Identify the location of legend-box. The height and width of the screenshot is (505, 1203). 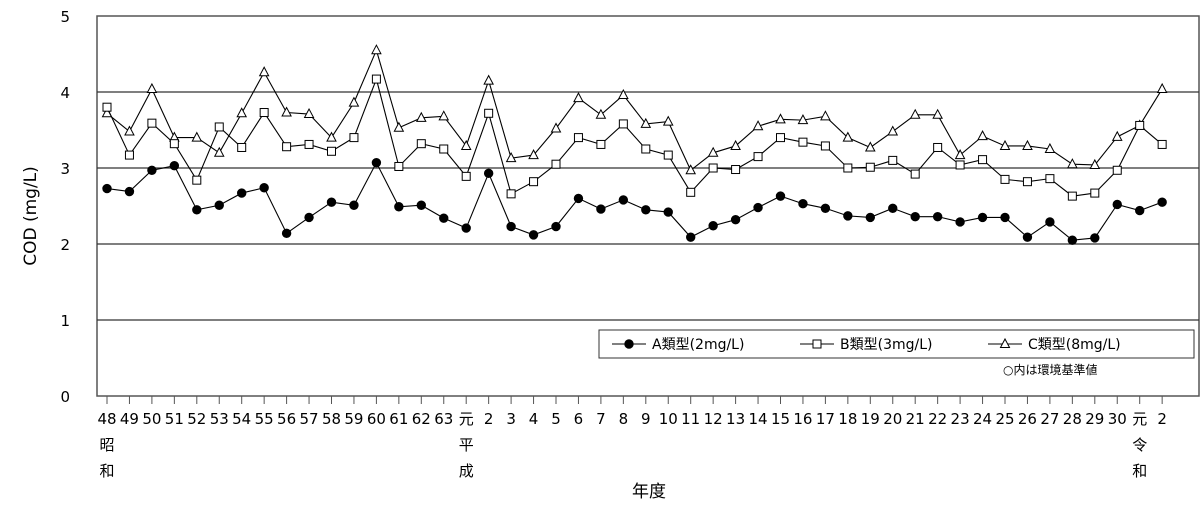
(896, 344).